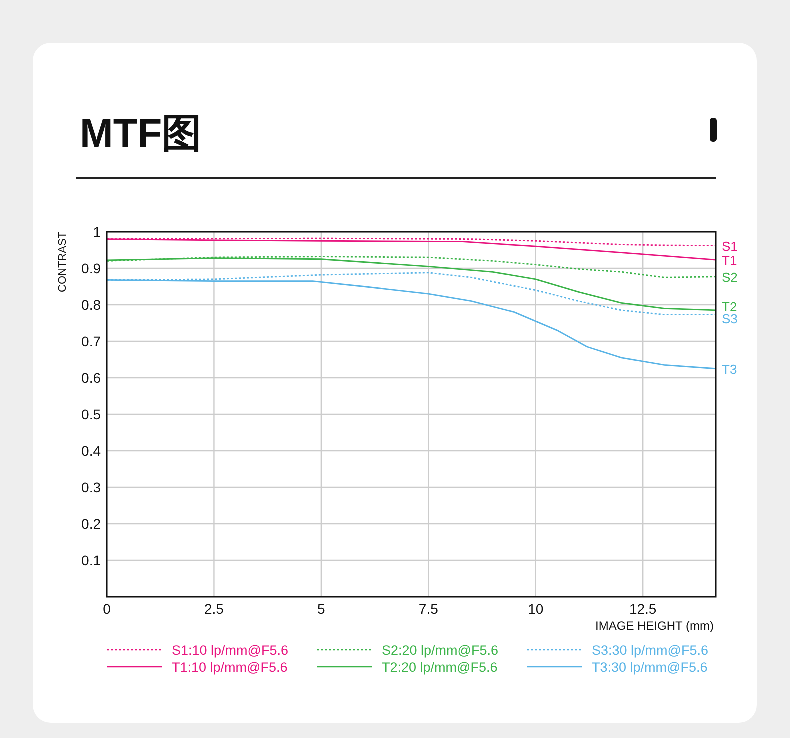 Image resolution: width=790 pixels, height=738 pixels. Describe the element at coordinates (92, 524) in the screenshot. I see `y-tick-label: 0.2` at that location.